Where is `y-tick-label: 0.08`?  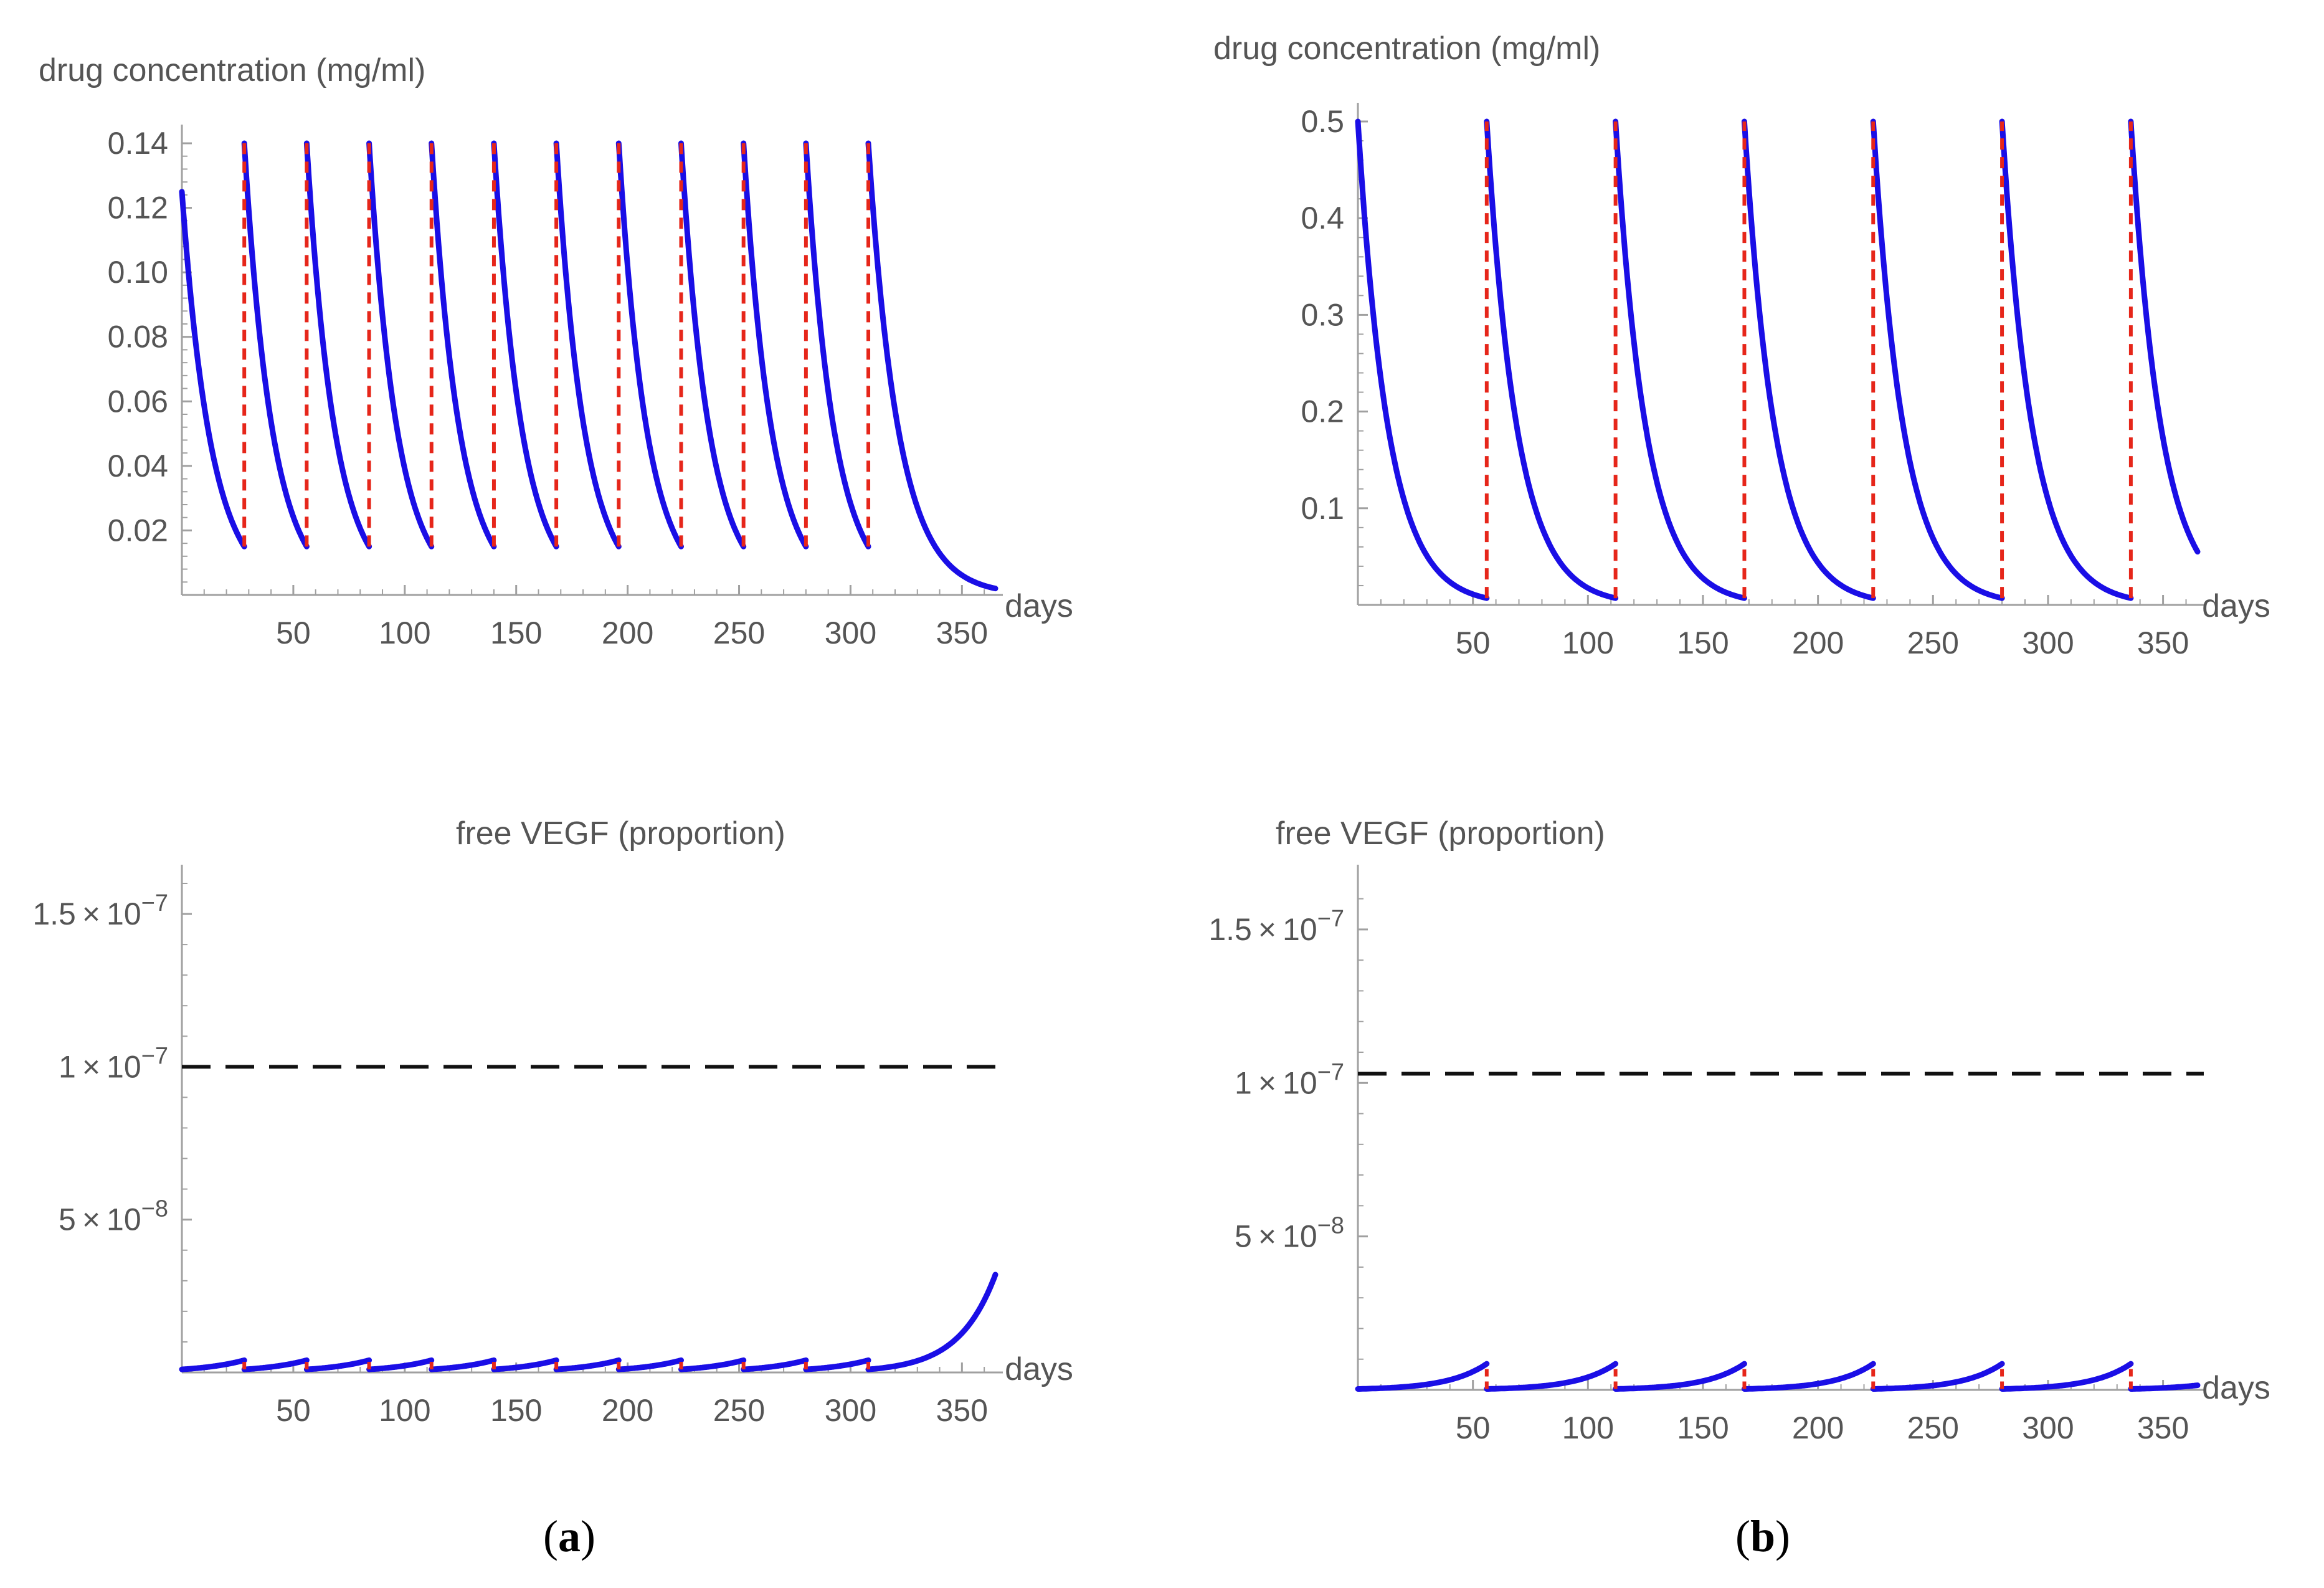
y-tick-label: 0.08 is located at coordinates (138, 337).